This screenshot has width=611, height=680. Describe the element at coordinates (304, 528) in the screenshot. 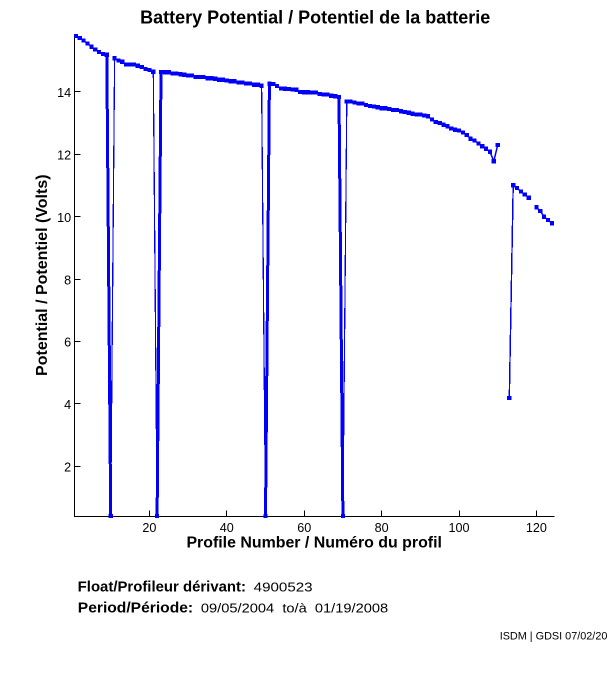

I see `svg-text: 60` at that location.